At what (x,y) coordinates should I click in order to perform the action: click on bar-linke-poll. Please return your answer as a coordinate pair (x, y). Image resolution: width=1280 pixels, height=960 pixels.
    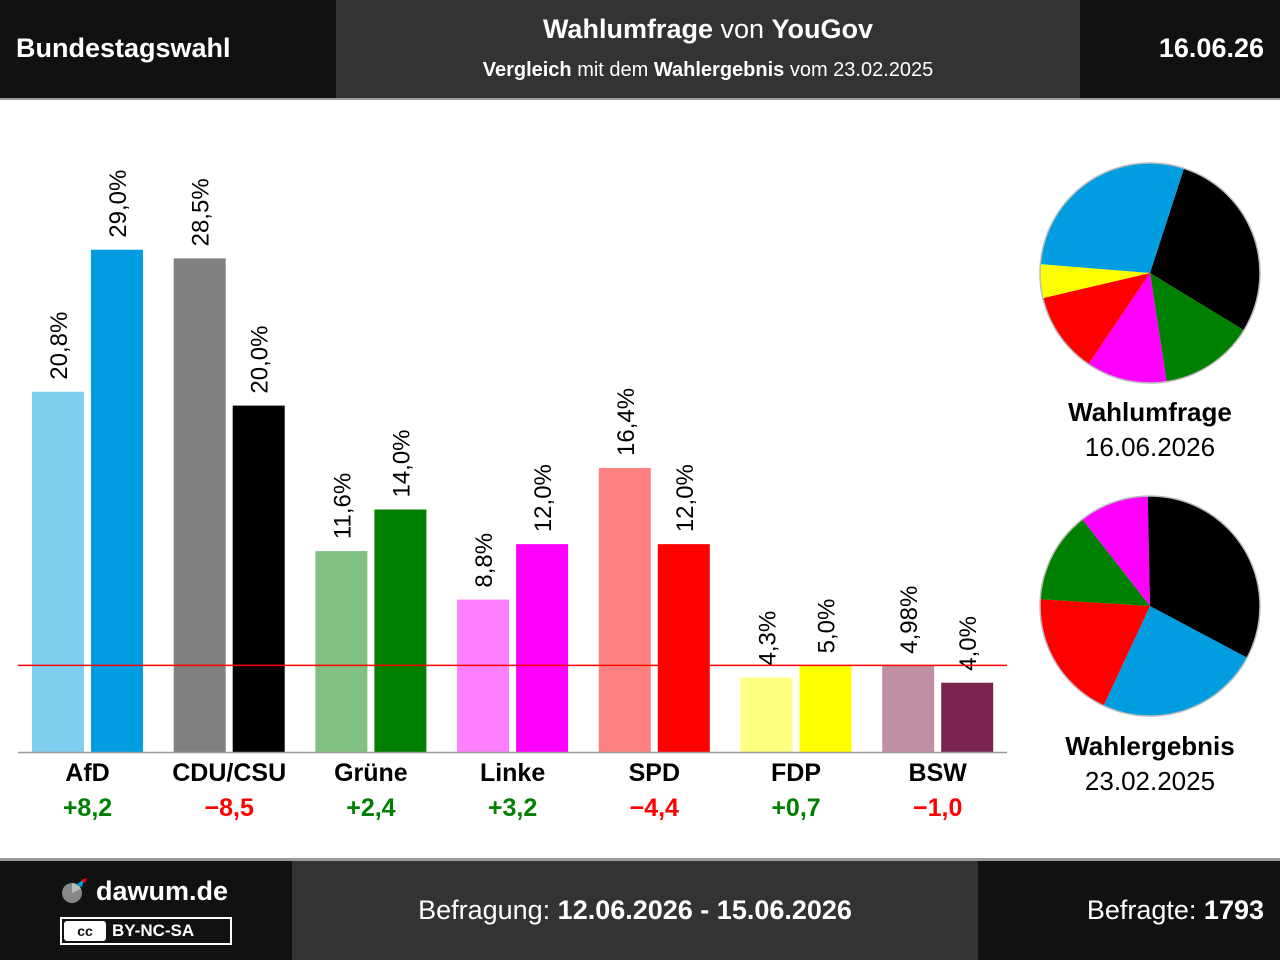
    Looking at the image, I should click on (542, 648).